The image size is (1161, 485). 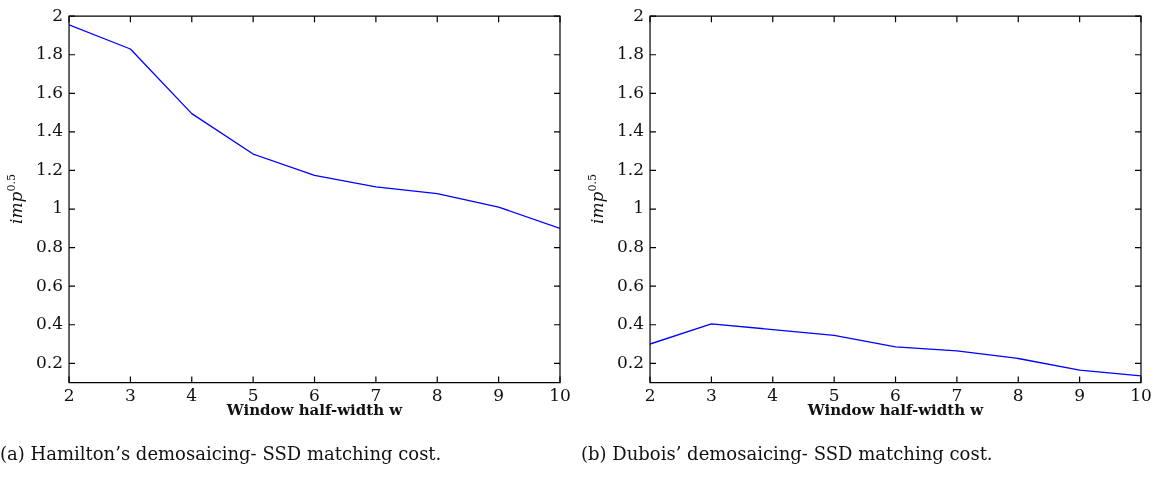 I want to click on text: (a) Hamilton’s demosaicing- SSD matching cost., so click(x=221, y=453).